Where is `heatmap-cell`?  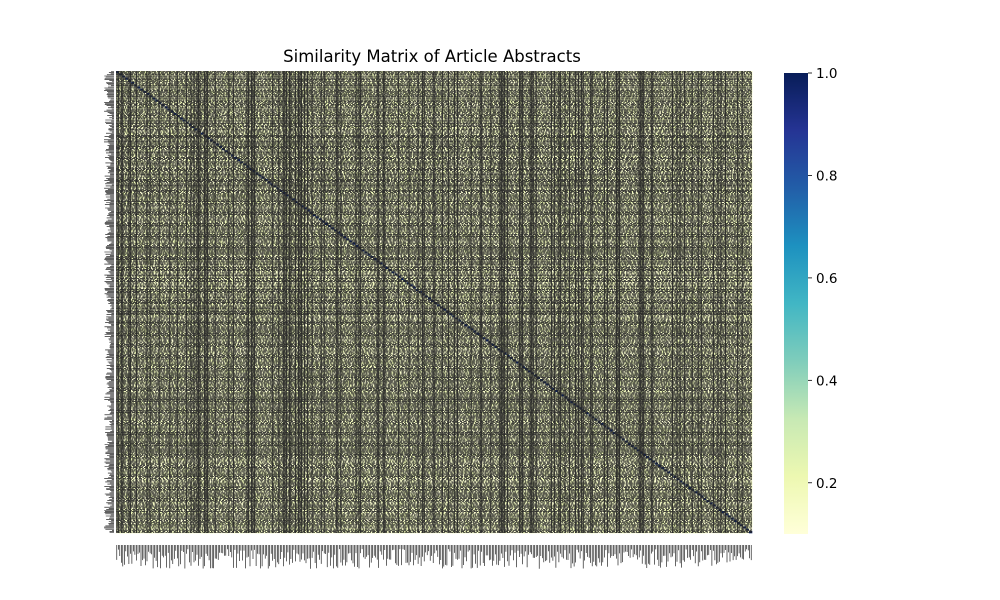 heatmap-cell is located at coordinates (611, 81).